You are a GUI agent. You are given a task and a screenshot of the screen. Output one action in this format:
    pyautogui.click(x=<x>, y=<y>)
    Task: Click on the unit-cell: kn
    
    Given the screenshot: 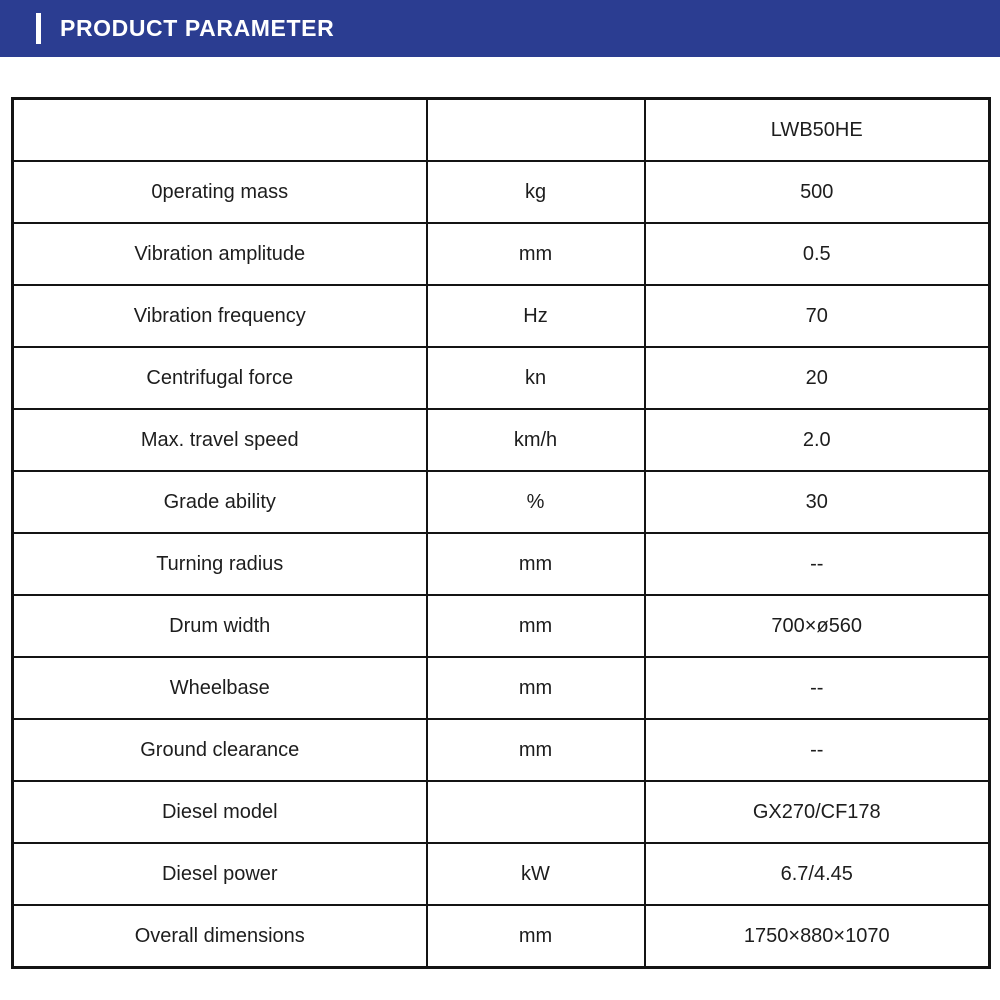 What is the action you would take?
    pyautogui.click(x=535, y=378)
    